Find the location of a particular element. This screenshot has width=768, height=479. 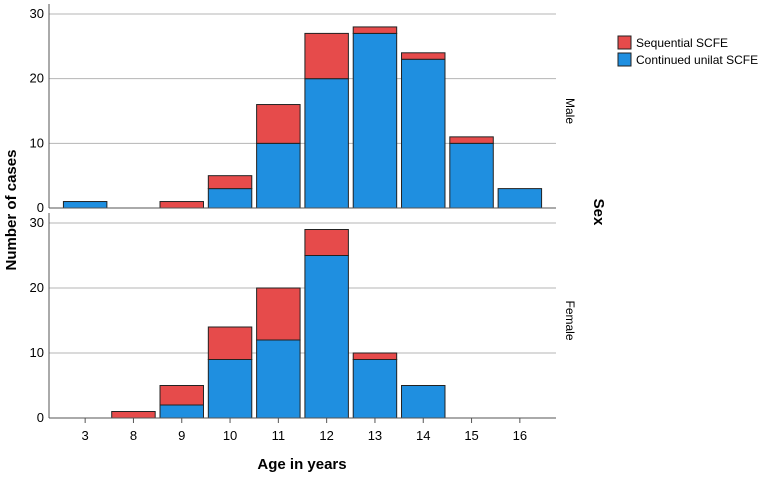

legend-label: Continued unilat SCFE is located at coordinates (697, 60).